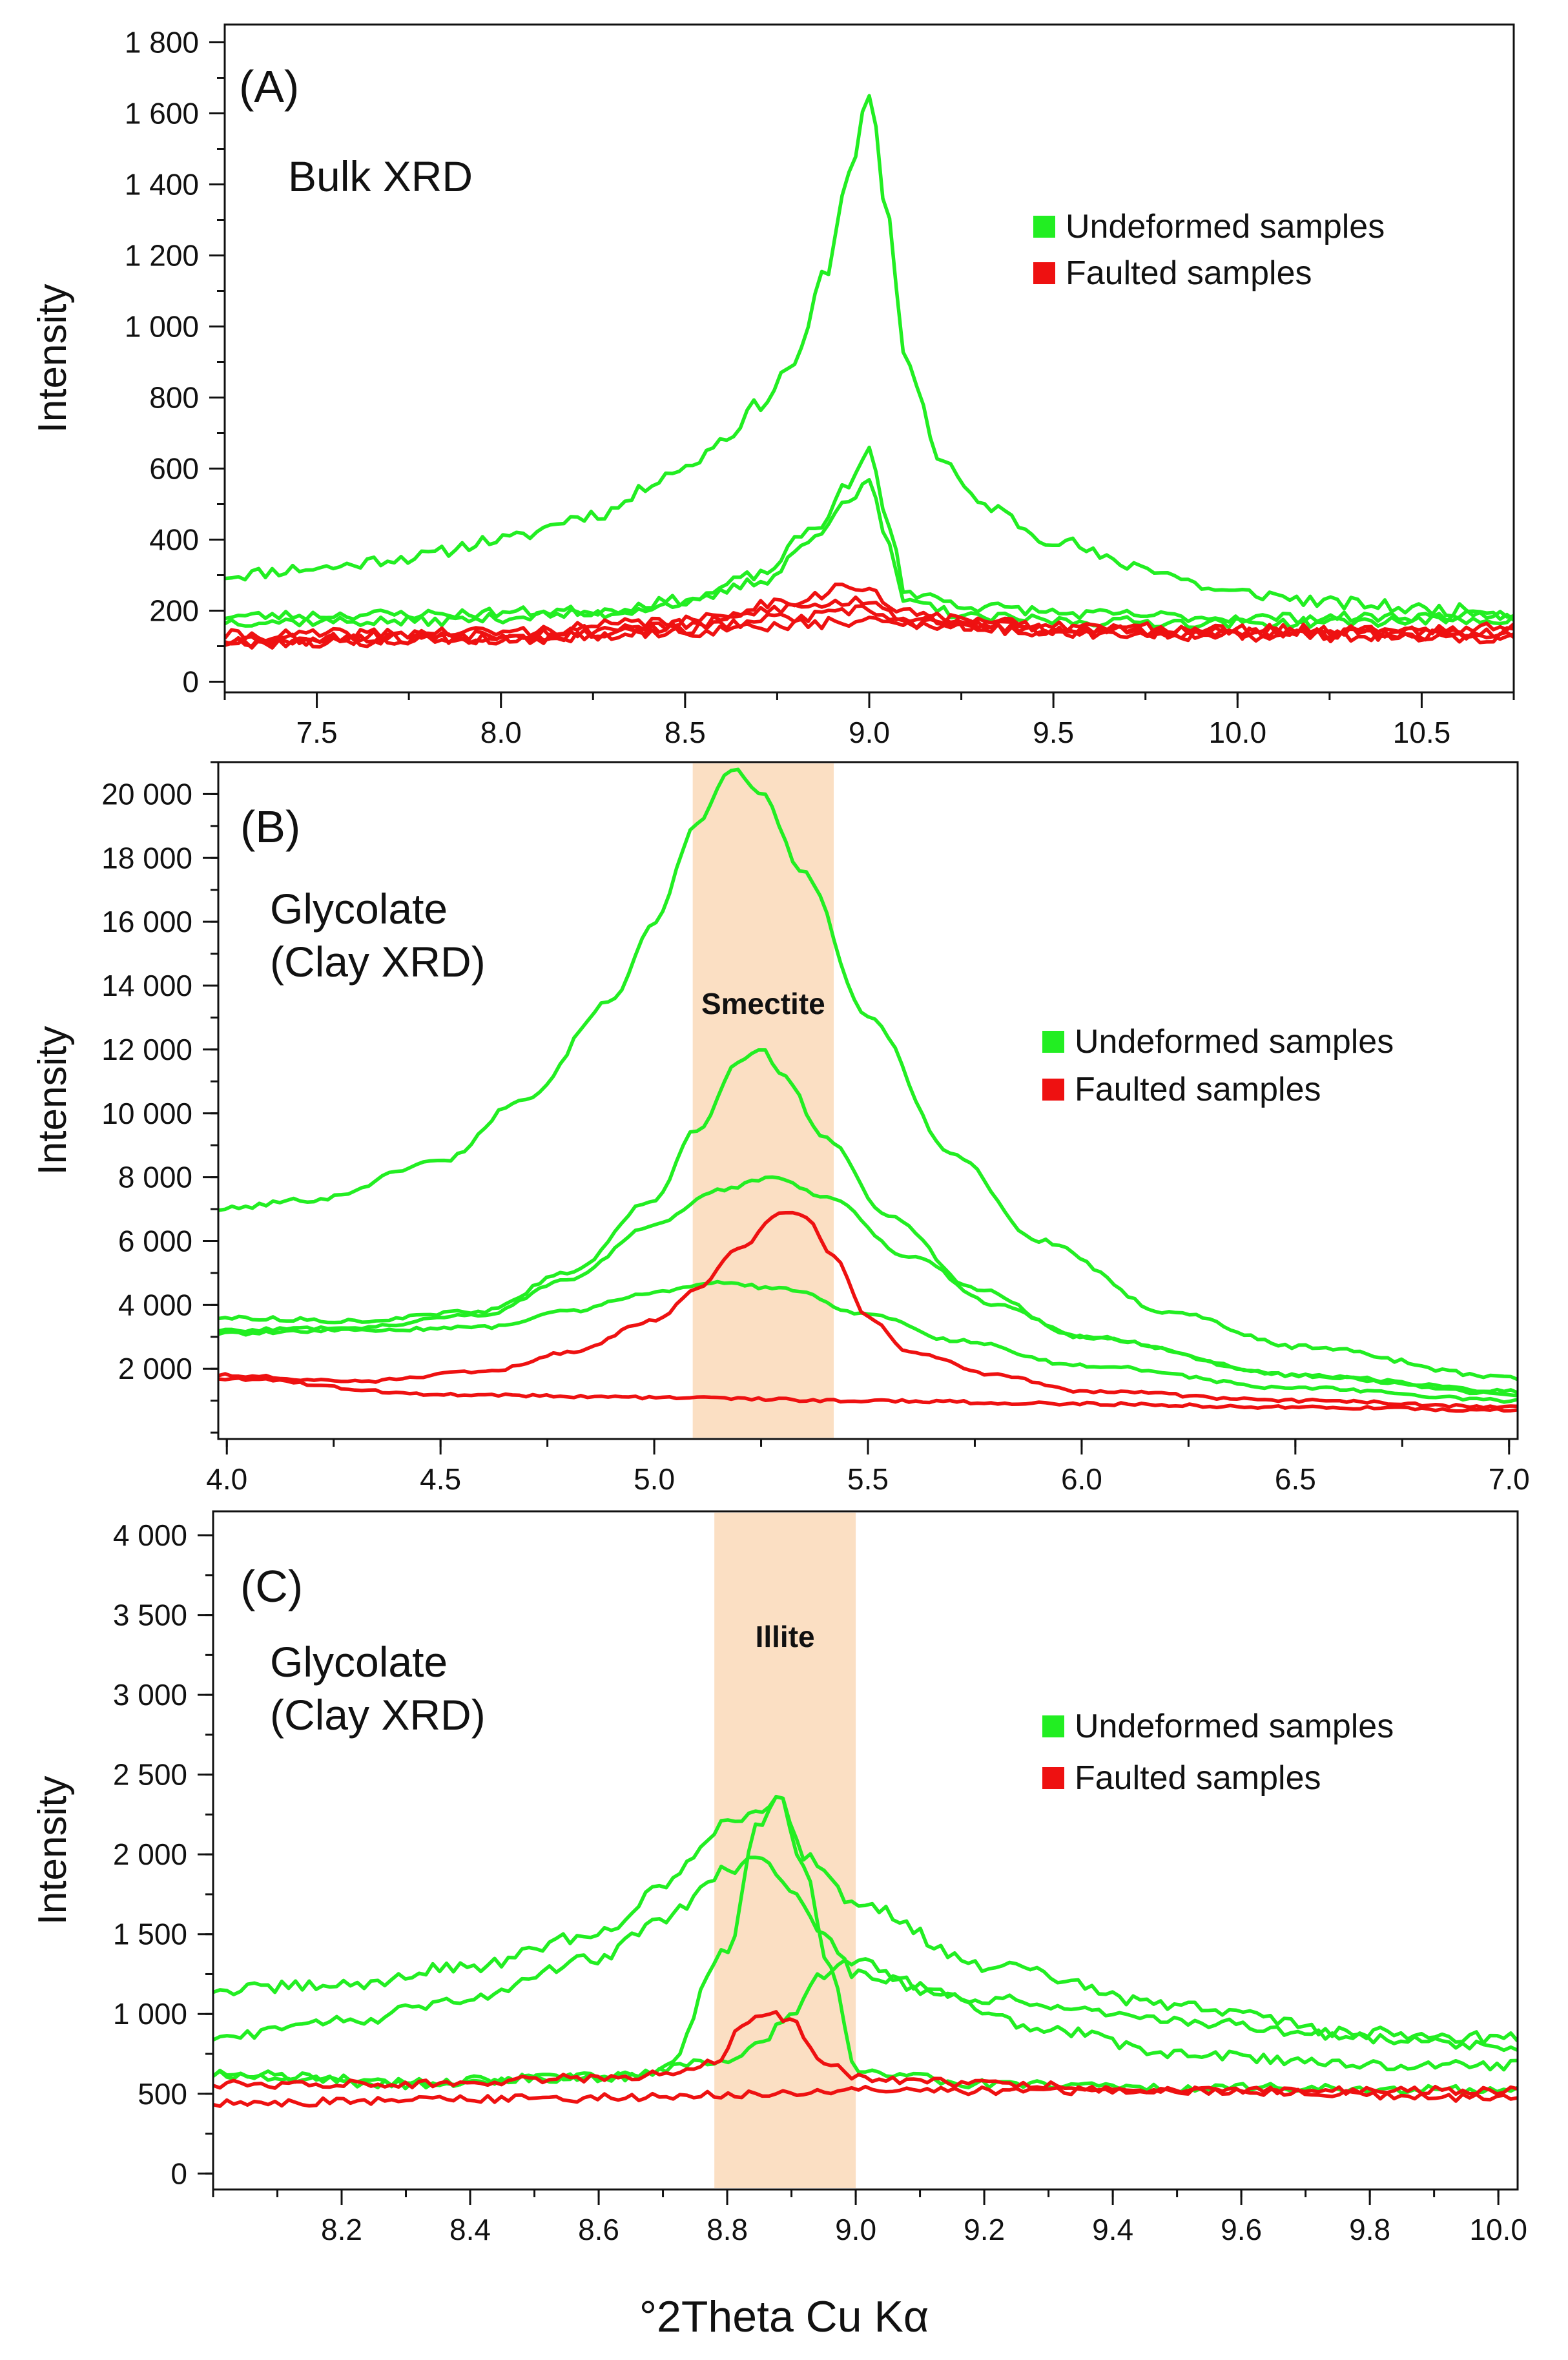 This screenshot has width=1568, height=2360. What do you see at coordinates (155, 1177) in the screenshot?
I see `y-tick-label: 8 000` at bounding box center [155, 1177].